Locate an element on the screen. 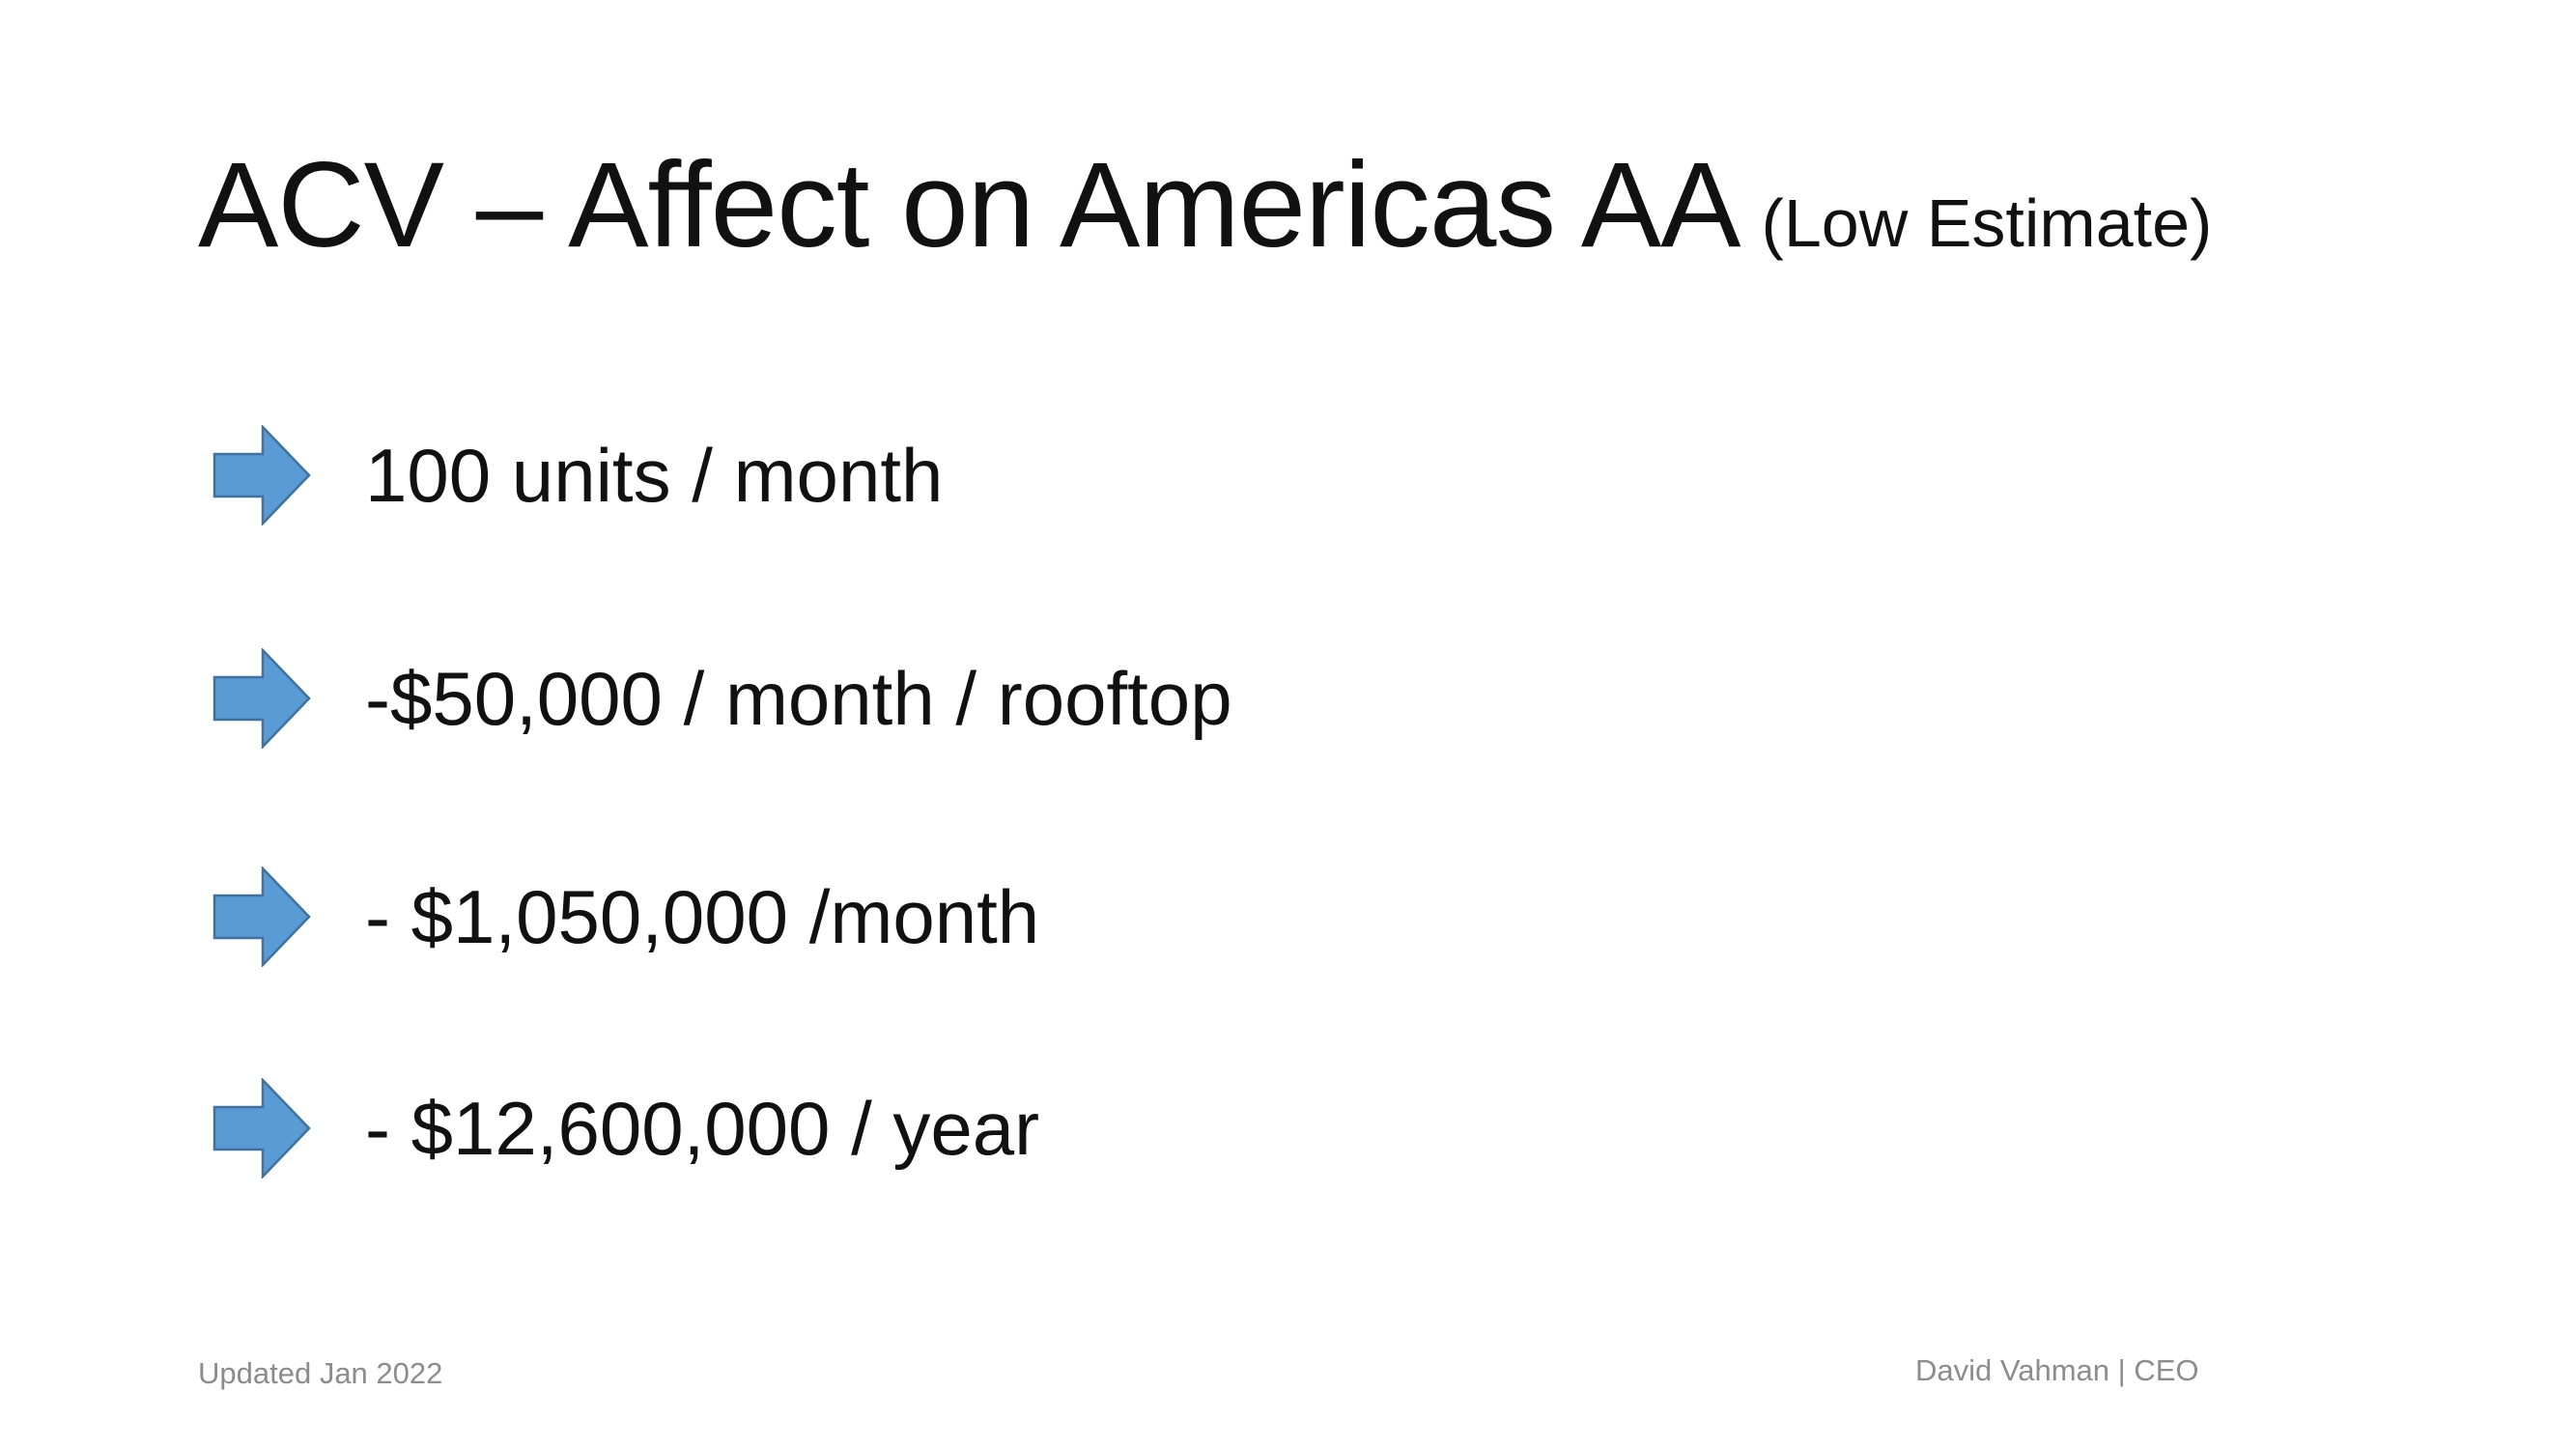 The height and width of the screenshot is (1449, 2576). footer-author: David Vahman | CEO is located at coordinates (2057, 1370).